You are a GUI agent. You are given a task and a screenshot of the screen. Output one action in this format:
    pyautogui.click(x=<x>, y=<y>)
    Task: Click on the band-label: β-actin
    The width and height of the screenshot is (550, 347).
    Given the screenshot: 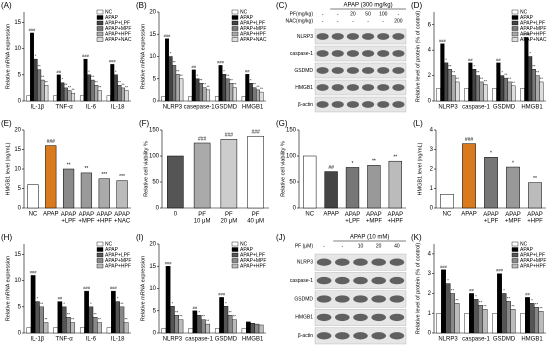 What is the action you would take?
    pyautogui.click(x=305, y=336)
    